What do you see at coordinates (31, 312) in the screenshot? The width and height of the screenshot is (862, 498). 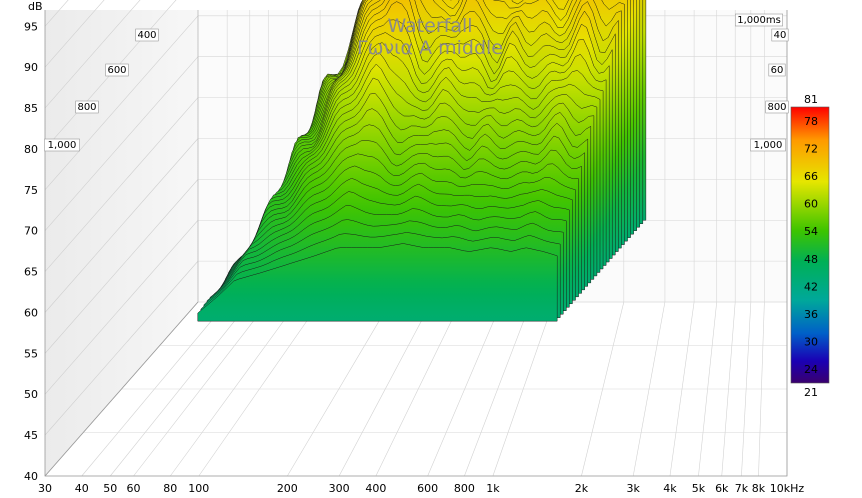 I see `y-tick-label: 60` at bounding box center [31, 312].